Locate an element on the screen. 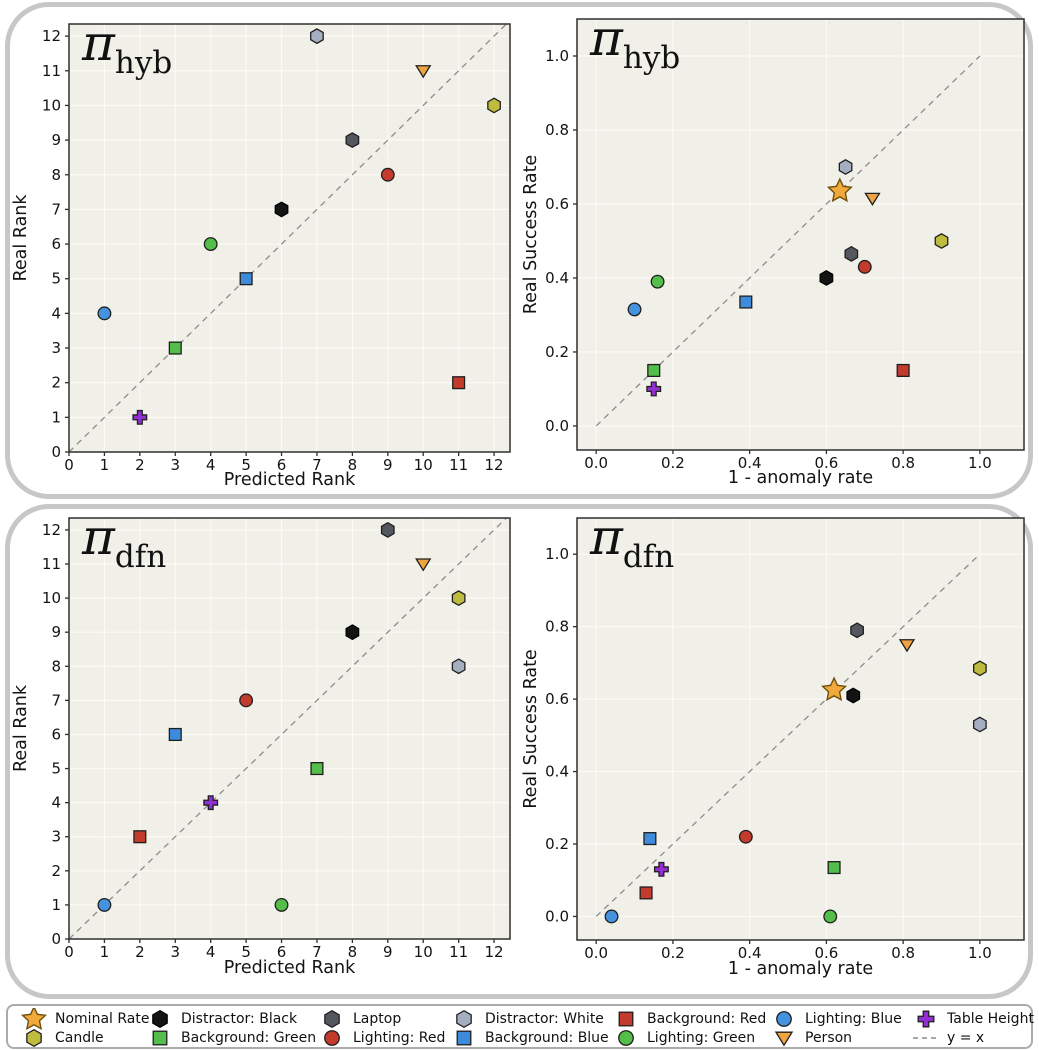 The image size is (1039, 1050). legend-marker-nominal-rate is located at coordinates (34, 1019).